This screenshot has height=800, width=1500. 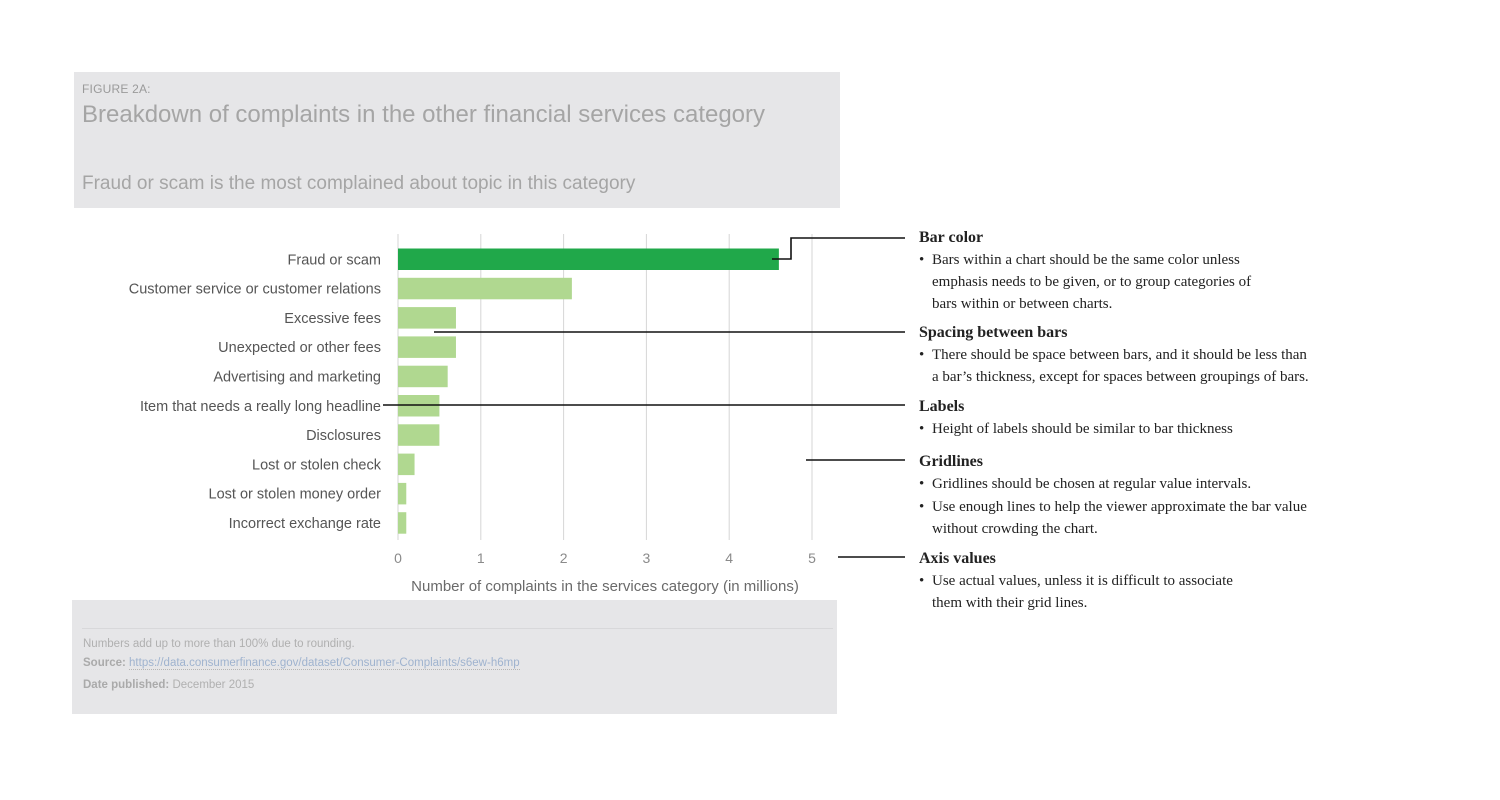 I want to click on category-label: Disclosures, so click(x=343, y=436).